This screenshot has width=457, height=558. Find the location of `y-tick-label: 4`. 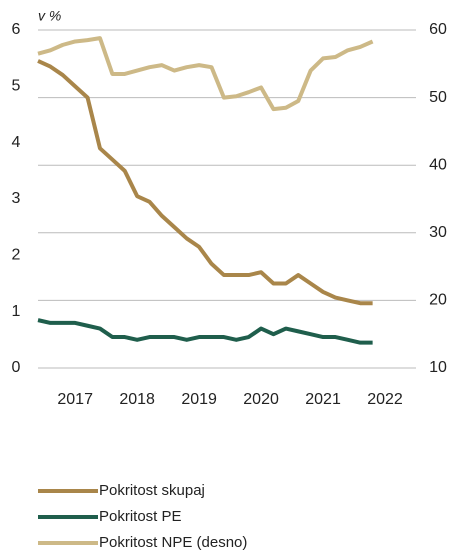

y-tick-label: 4 is located at coordinates (16, 142).